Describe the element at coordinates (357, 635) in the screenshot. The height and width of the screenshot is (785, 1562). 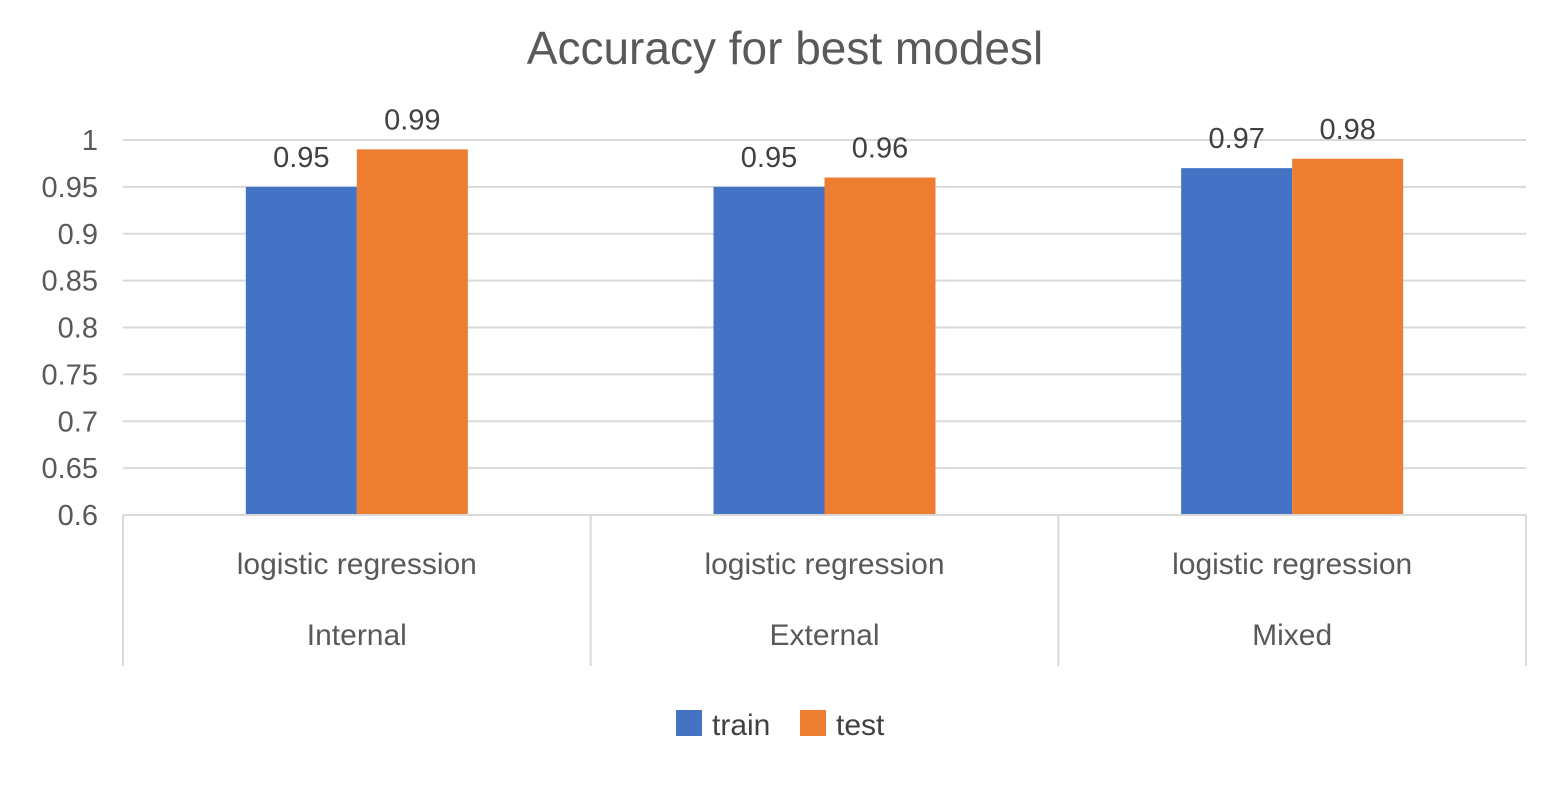
I see `x-group-label: Internal` at that location.